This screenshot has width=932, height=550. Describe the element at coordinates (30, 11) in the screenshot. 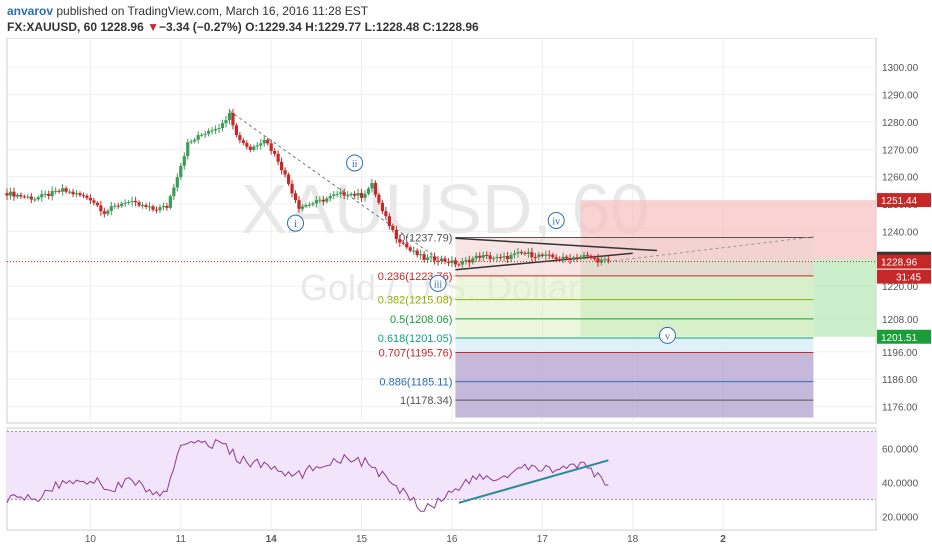

I see `author-link: anvarov` at that location.